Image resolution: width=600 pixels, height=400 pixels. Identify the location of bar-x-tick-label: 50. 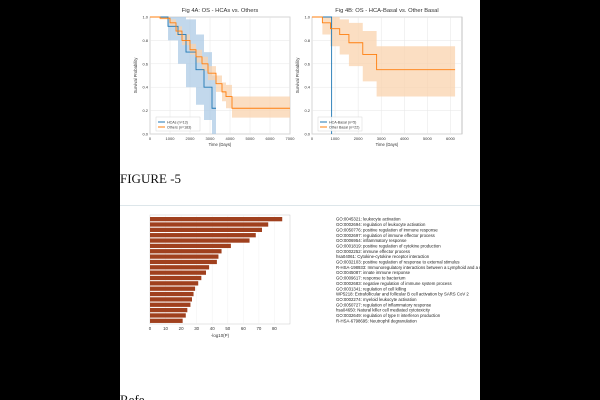
(227, 328).